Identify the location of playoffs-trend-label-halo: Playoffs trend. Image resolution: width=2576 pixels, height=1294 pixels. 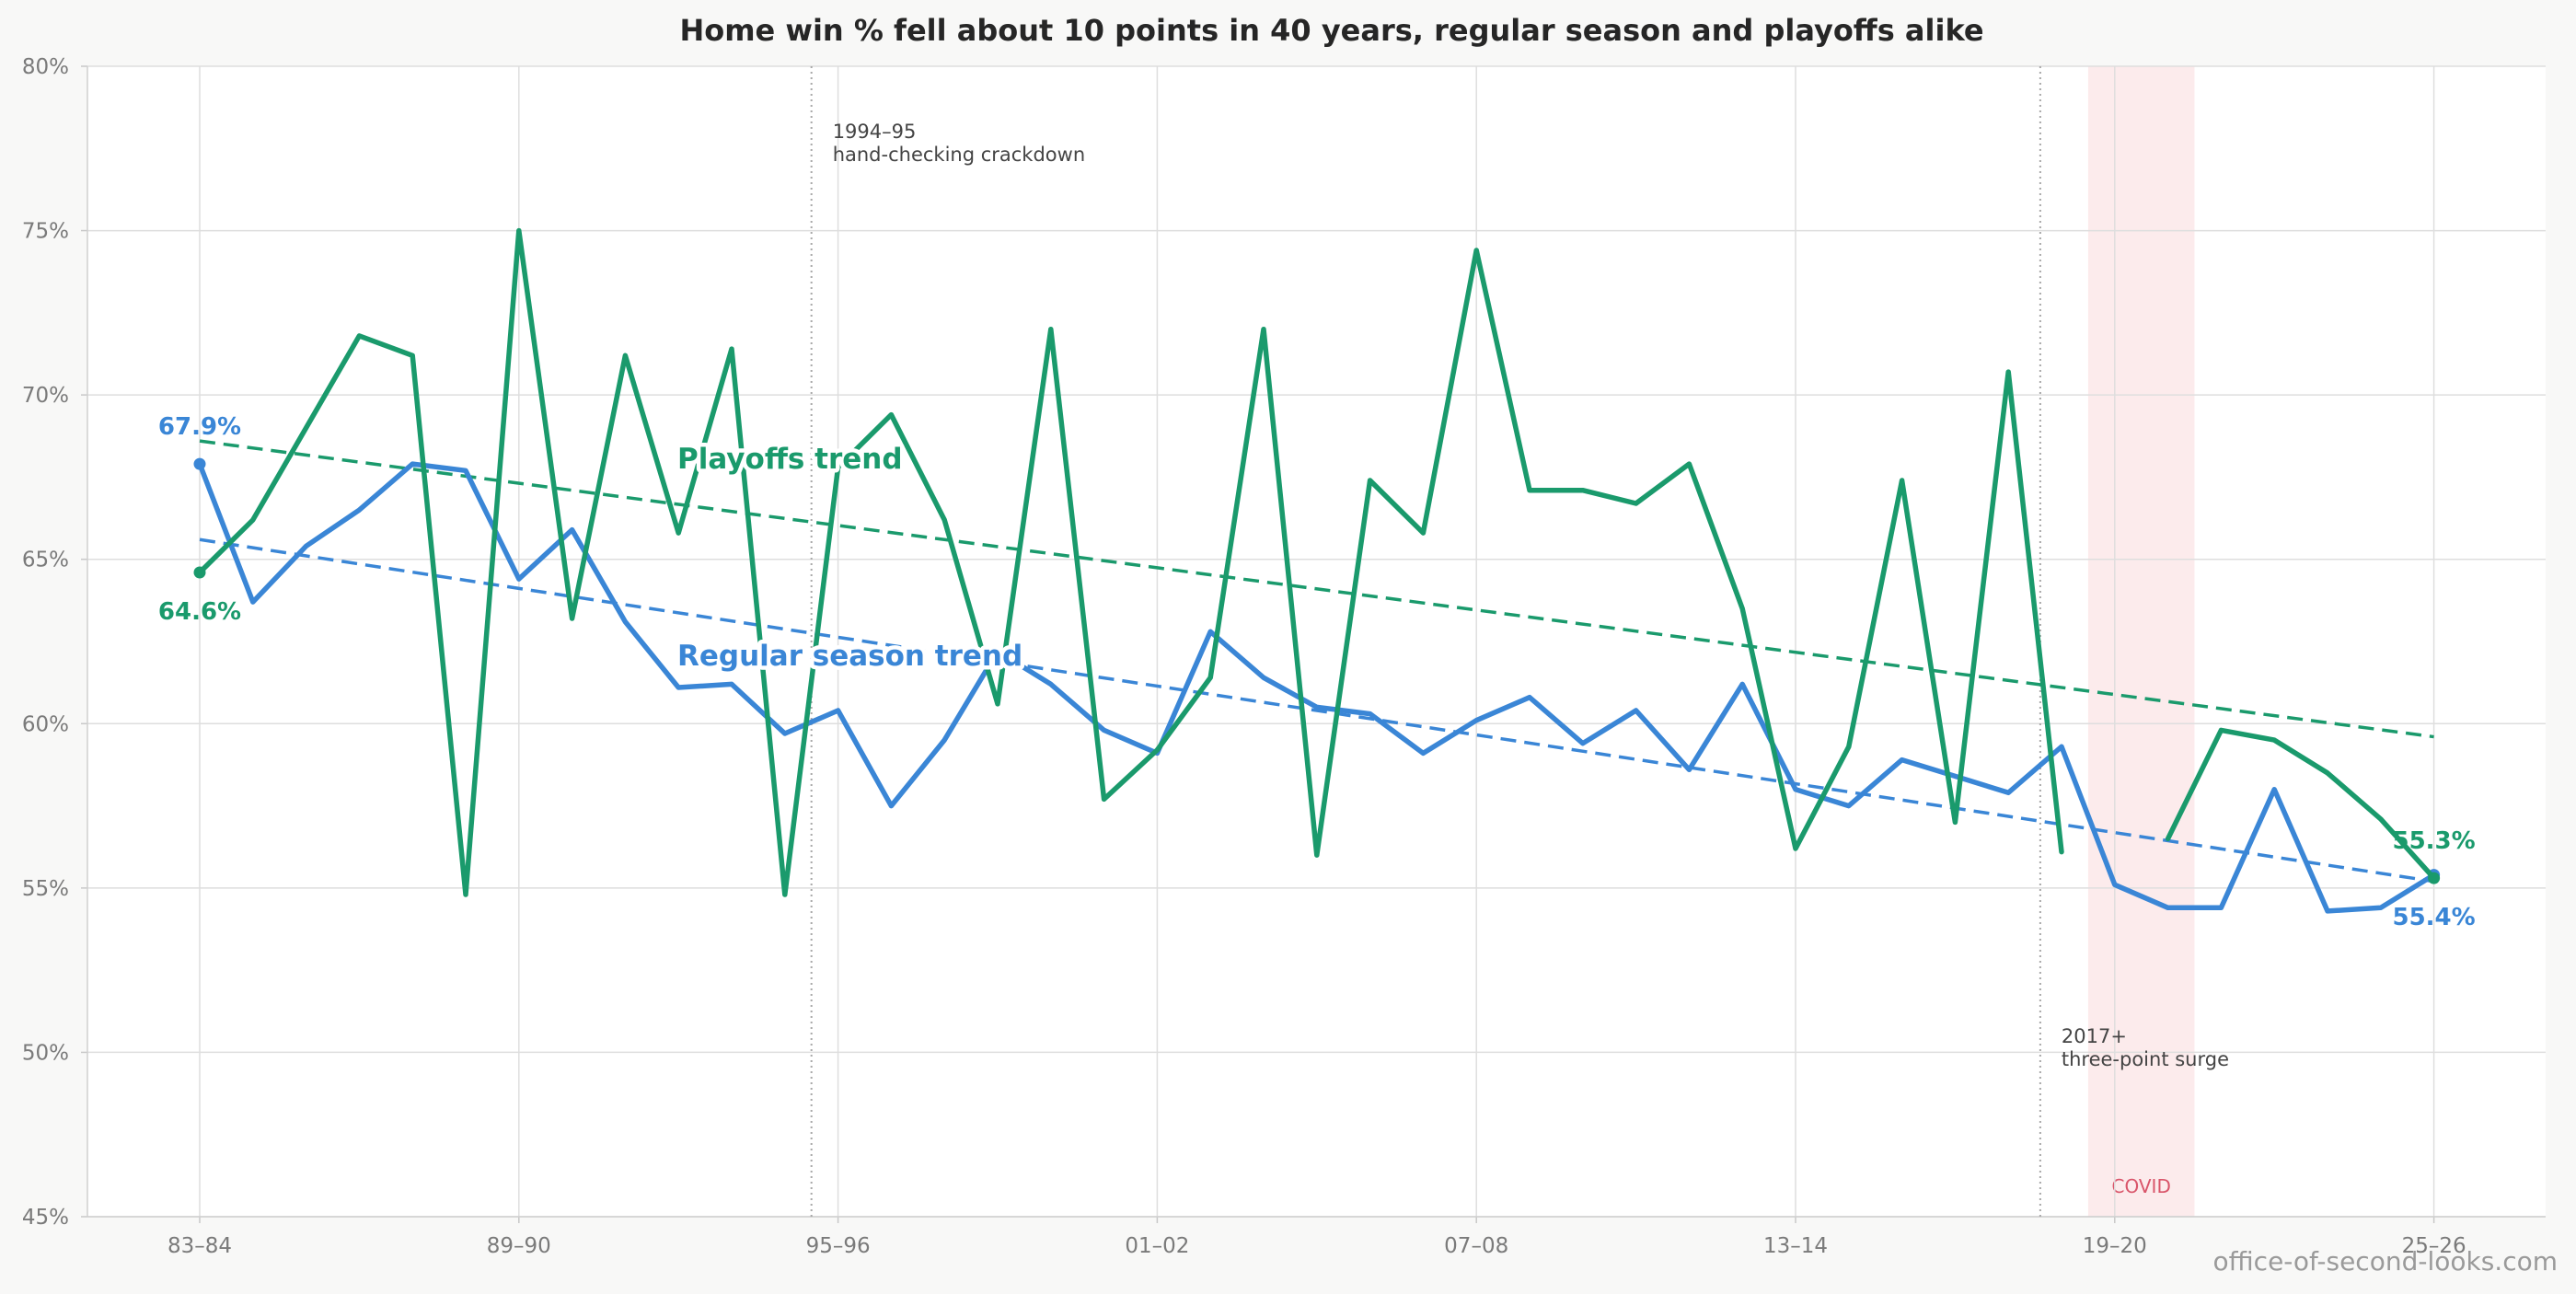
(790, 459).